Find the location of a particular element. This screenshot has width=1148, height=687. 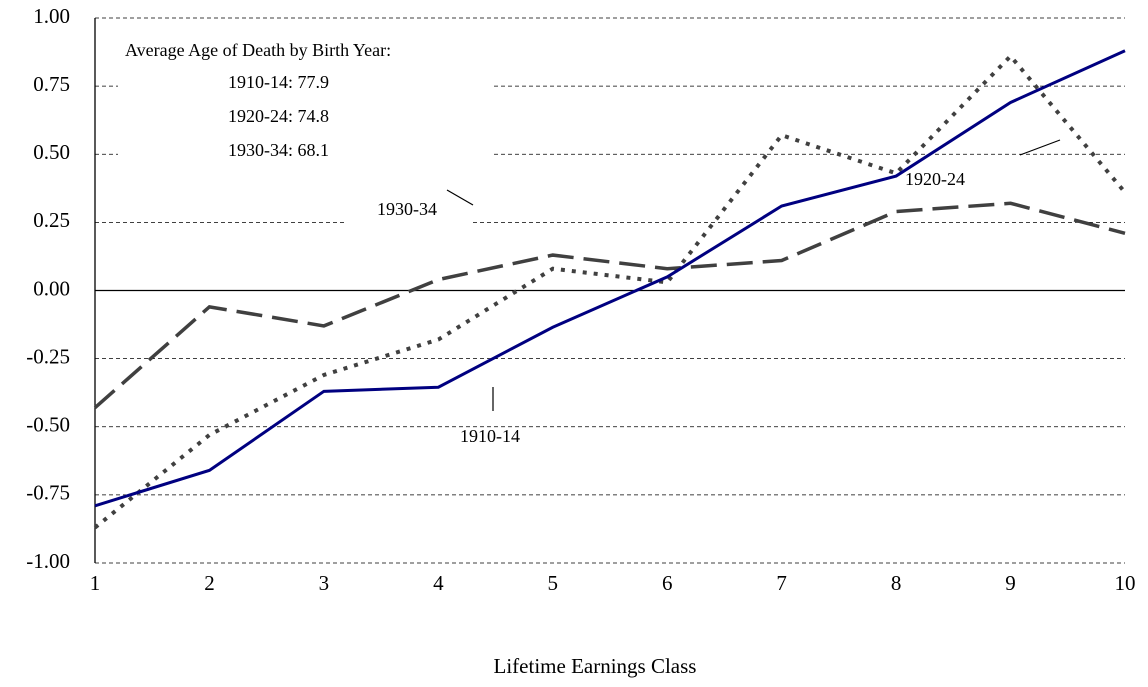

x-tick-label: 9 is located at coordinates (1010, 583).